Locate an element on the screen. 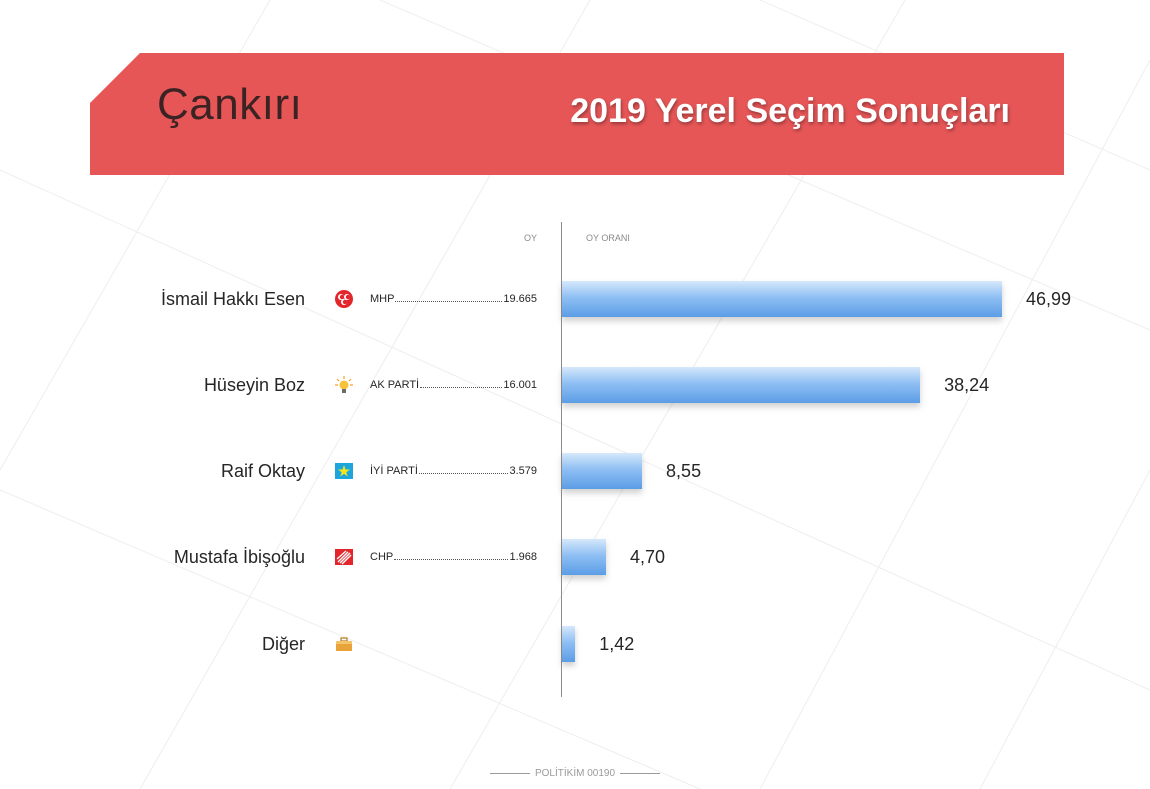 This screenshot has height=789, width=1150. banner-corner-cut is located at coordinates (115, 78).